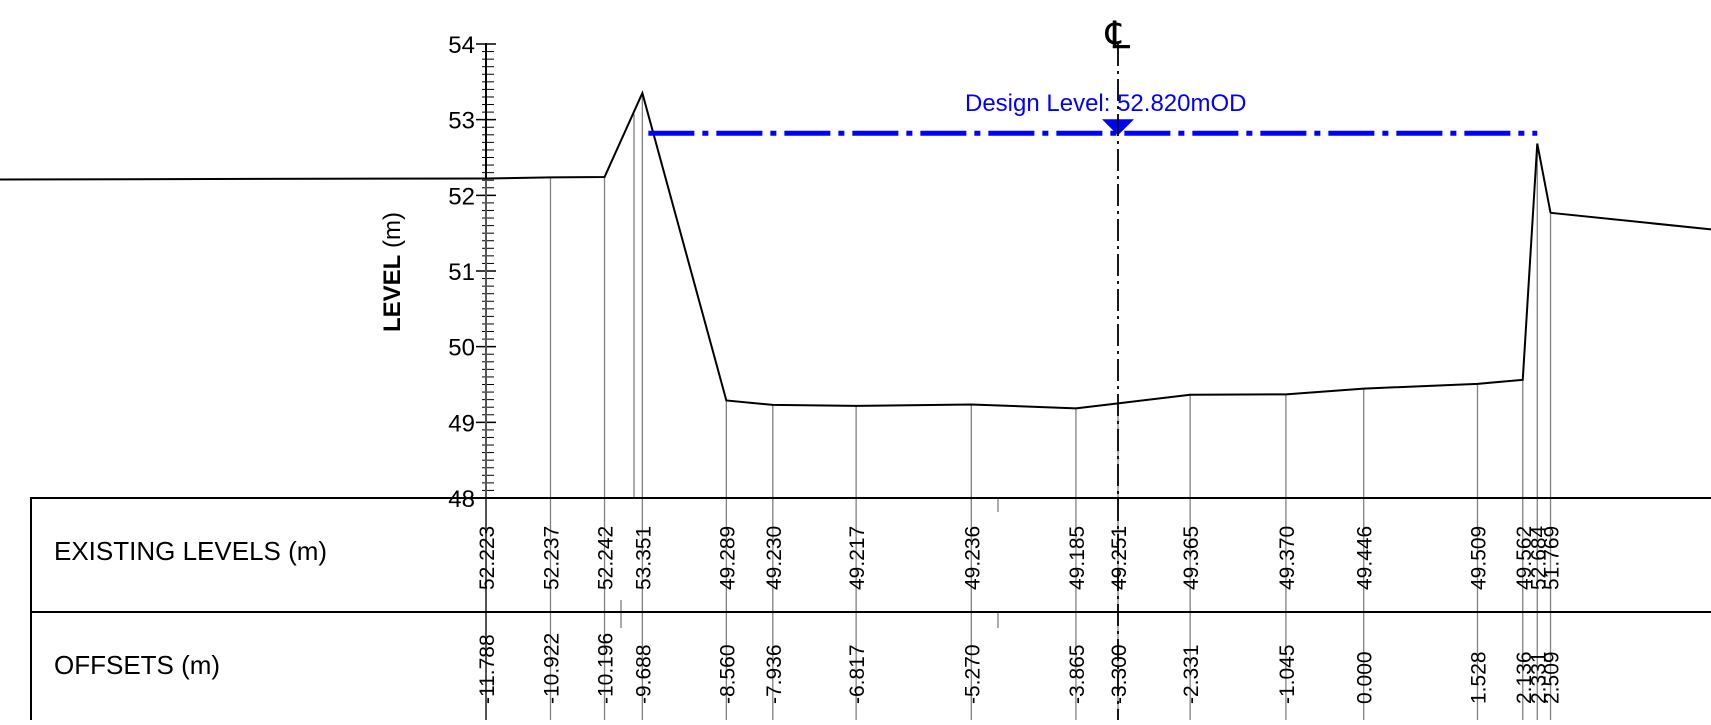  I want to click on existing-level-label: 53.351, so click(643, 558).